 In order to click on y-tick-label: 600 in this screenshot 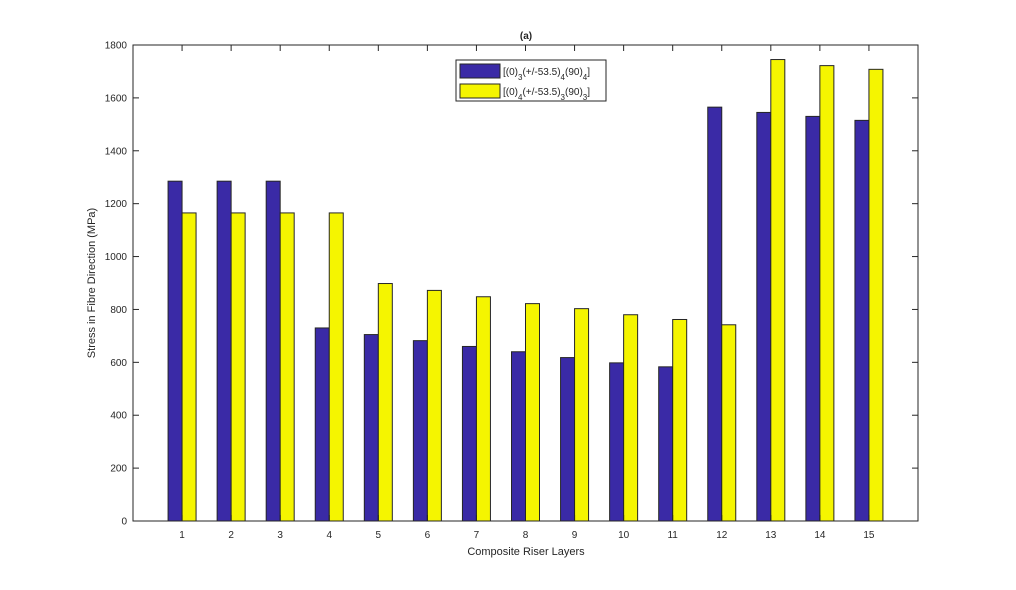, I will do `click(118, 363)`.